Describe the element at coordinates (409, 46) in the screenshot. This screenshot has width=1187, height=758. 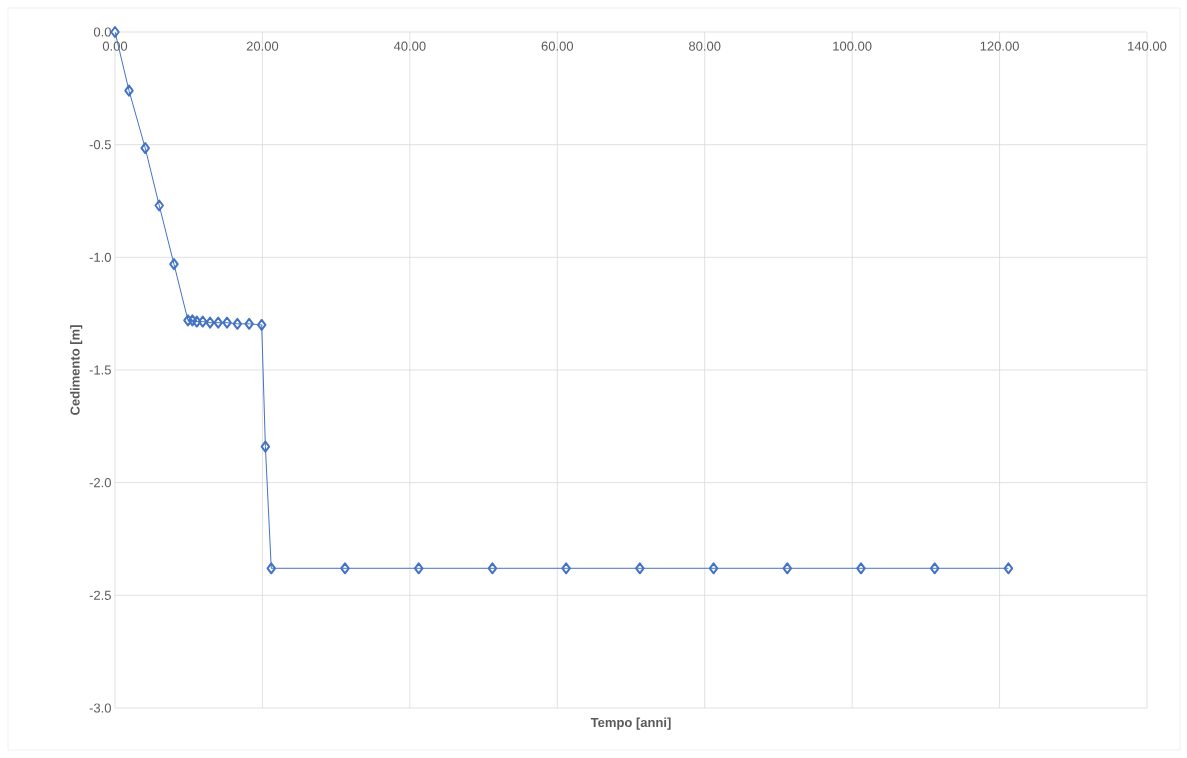
I see `x-tick-label: 40.00` at that location.